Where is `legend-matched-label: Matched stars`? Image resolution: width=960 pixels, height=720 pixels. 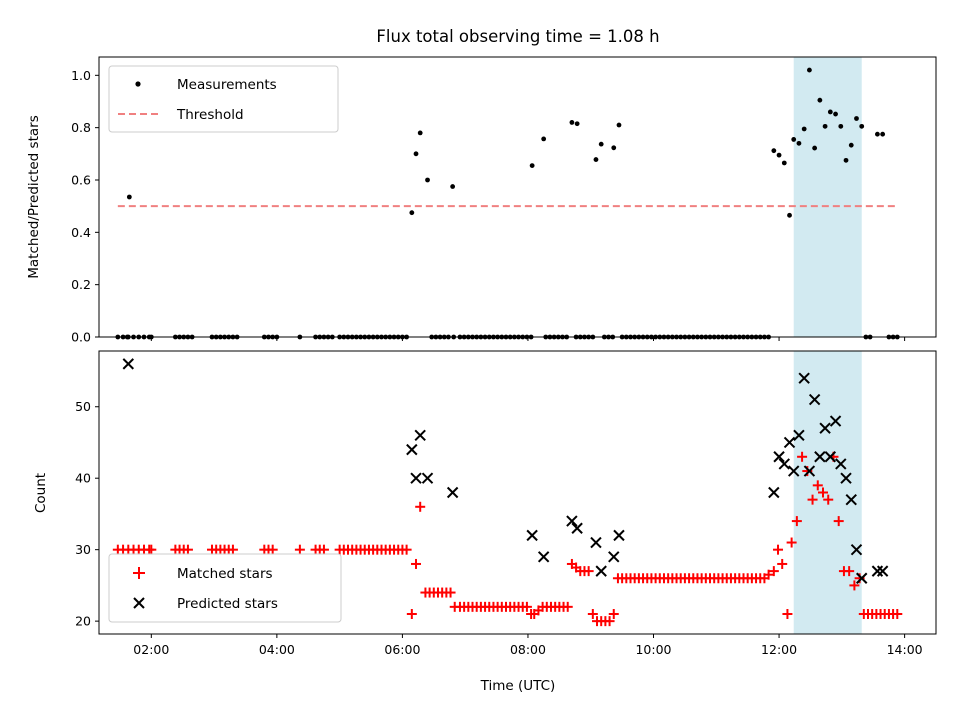
legend-matched-label: Matched stars is located at coordinates (225, 574).